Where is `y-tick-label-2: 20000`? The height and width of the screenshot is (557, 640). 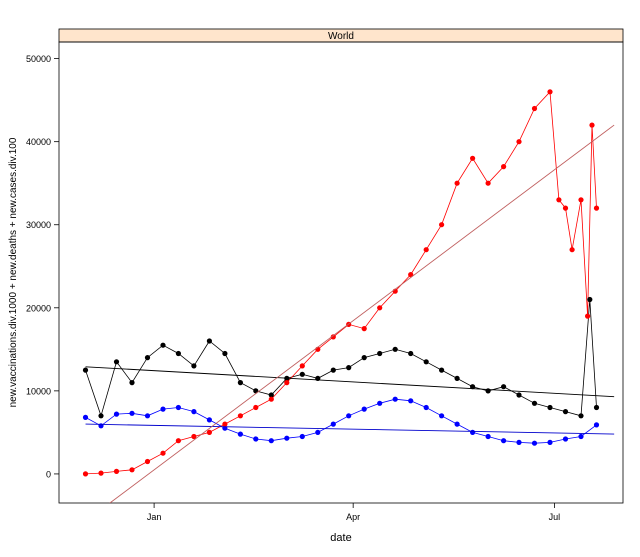
y-tick-label-2: 20000 is located at coordinates (38, 308).